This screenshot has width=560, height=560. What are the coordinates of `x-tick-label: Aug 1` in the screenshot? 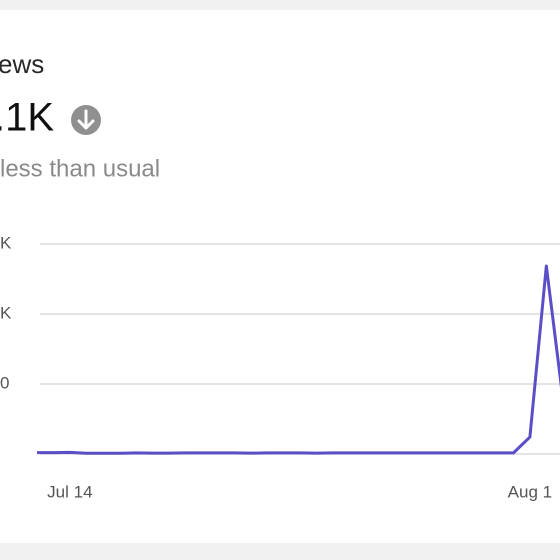 It's located at (530, 491).